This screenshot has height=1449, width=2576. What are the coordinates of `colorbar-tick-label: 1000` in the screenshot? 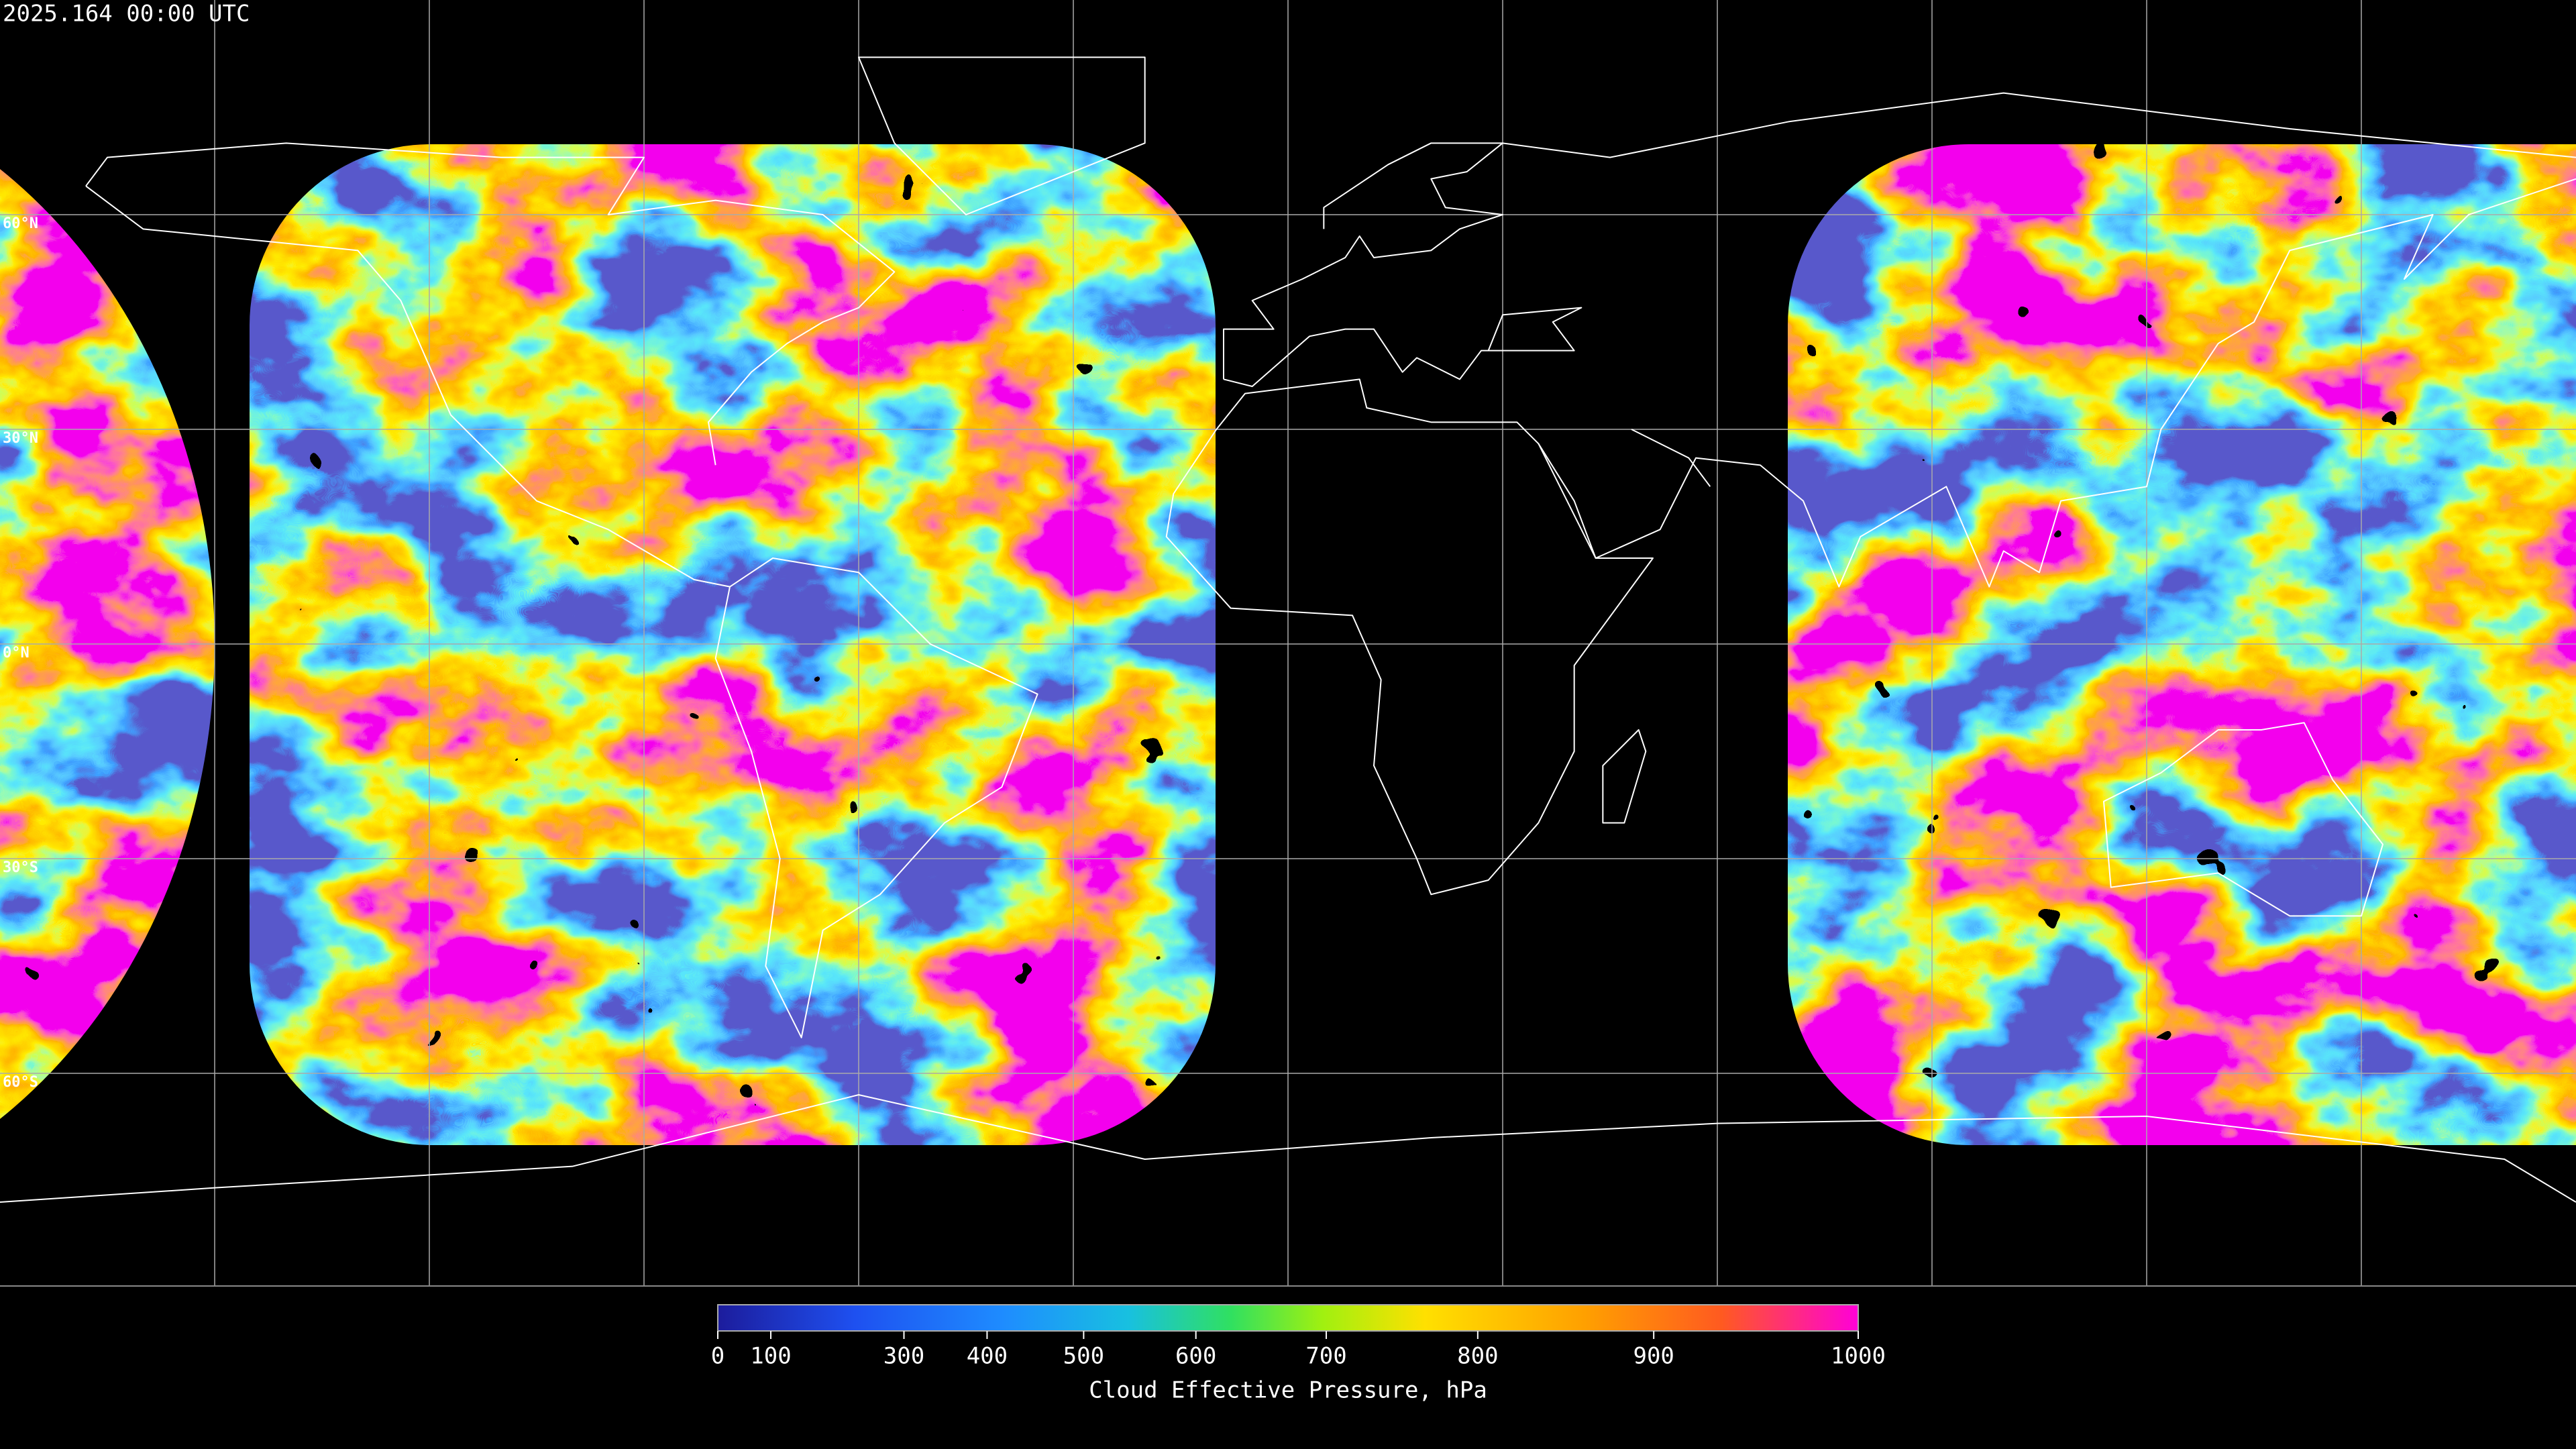 It's located at (1858, 1356).